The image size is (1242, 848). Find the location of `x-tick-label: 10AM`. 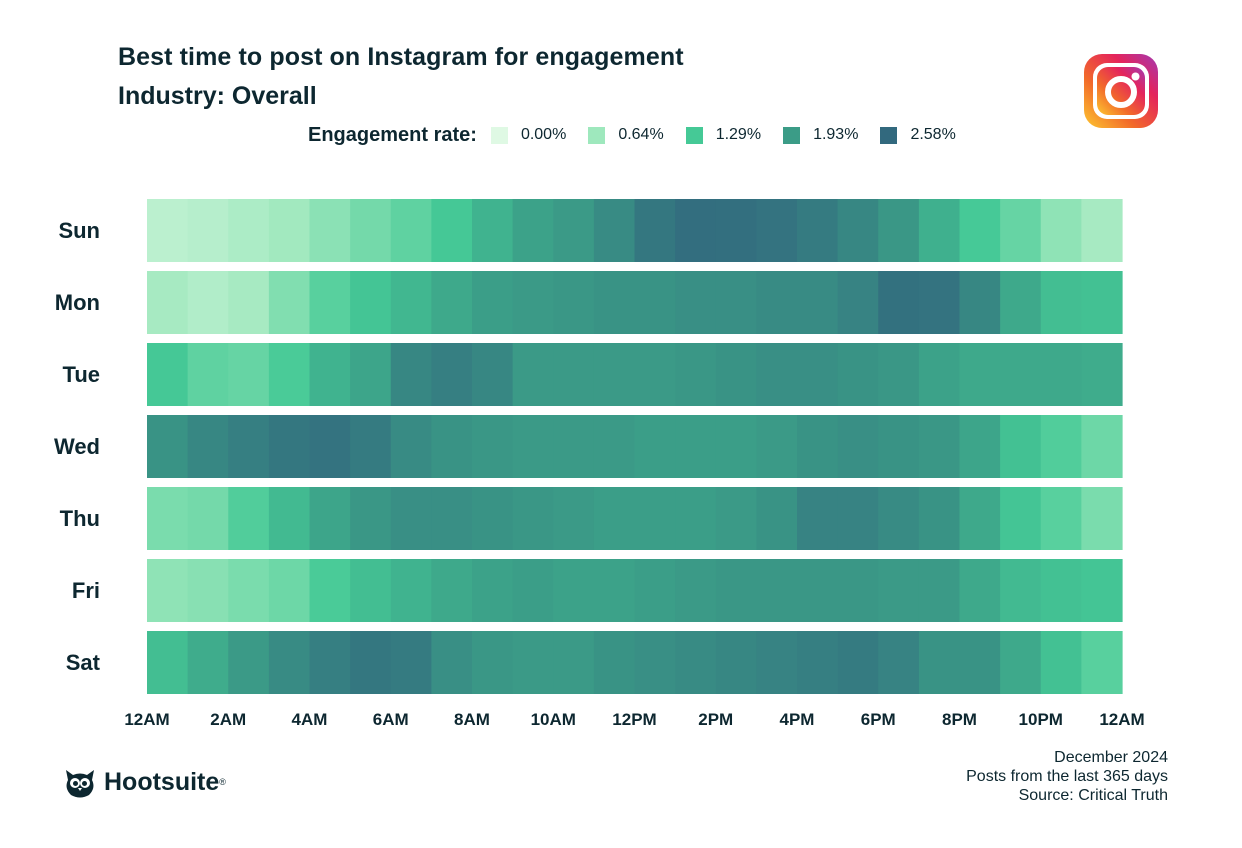

x-tick-label: 10AM is located at coordinates (553, 719).